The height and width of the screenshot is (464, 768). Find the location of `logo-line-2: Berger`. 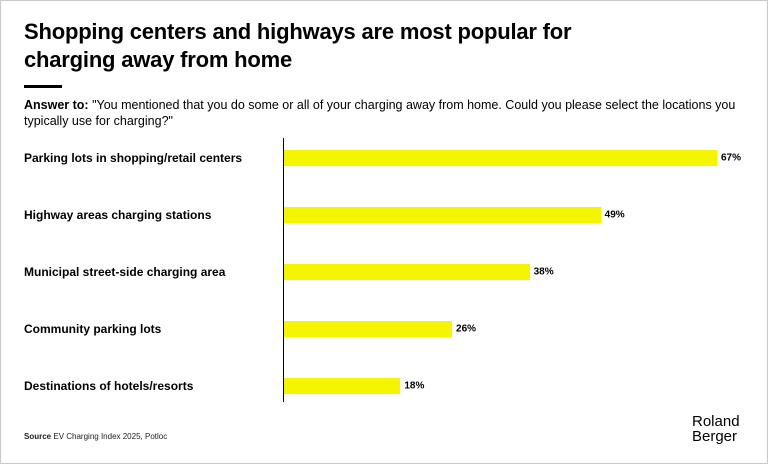

logo-line-2: Berger is located at coordinates (715, 436).